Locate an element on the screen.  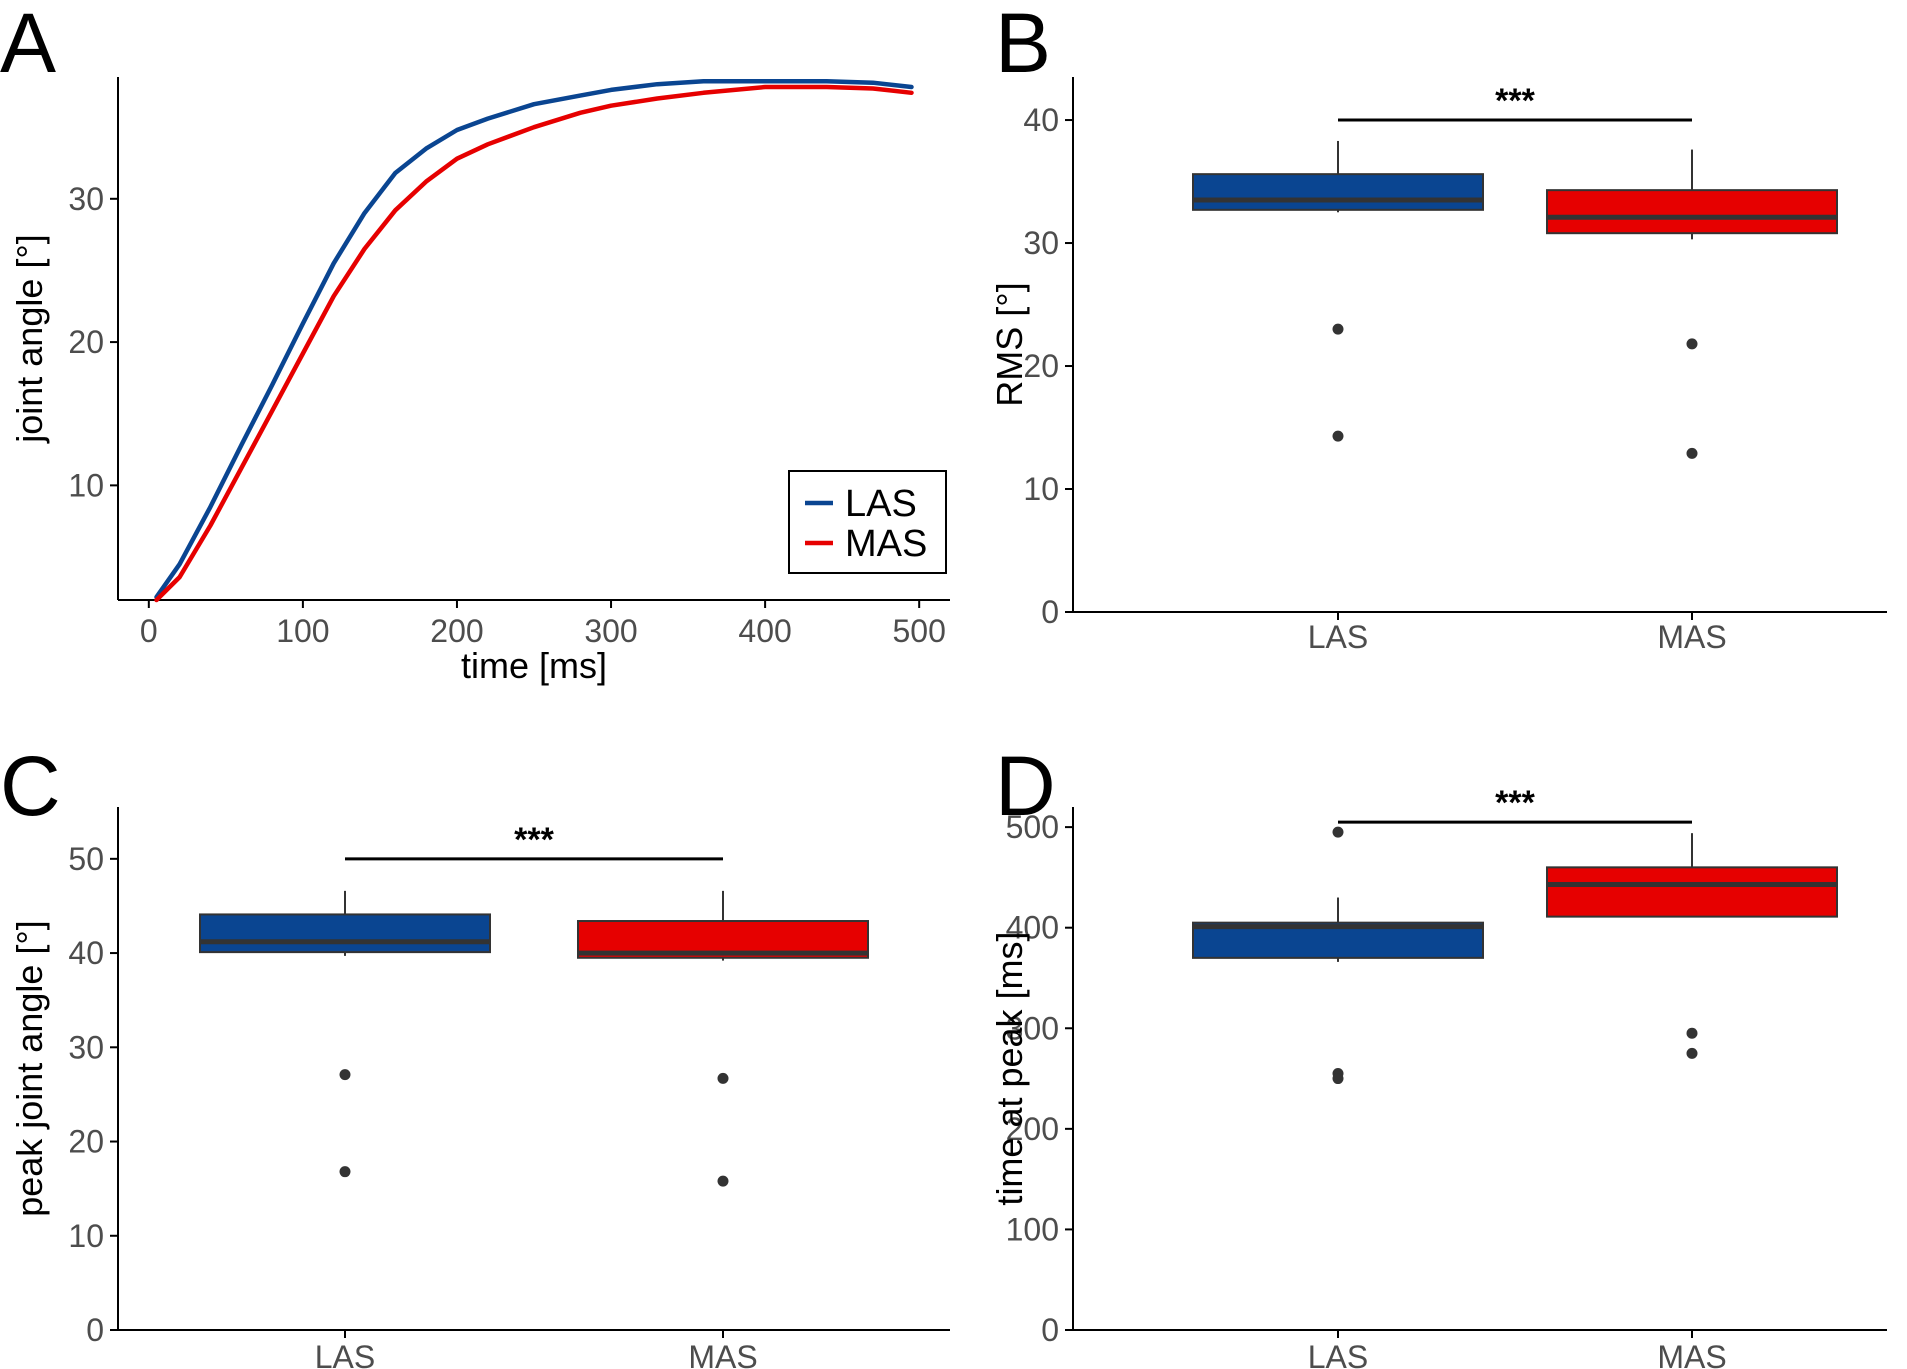
y-tick-label-A: 10 is located at coordinates (86, 485).